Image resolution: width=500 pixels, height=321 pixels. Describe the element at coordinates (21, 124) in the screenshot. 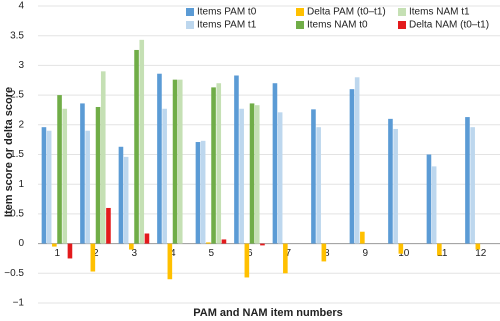

I see `y-tick-label: 2` at that location.